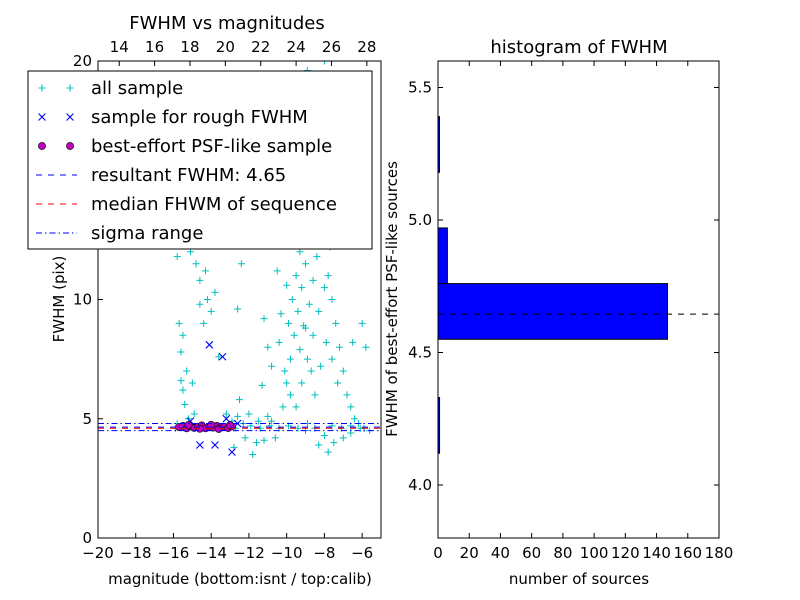  I want to click on top-x-tick-label: 26, so click(331, 47).